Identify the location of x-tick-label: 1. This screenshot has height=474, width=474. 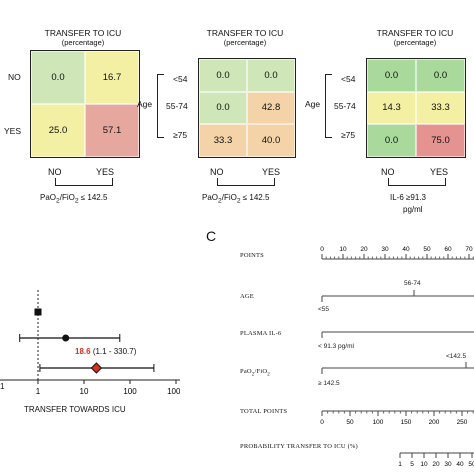
(38, 391).